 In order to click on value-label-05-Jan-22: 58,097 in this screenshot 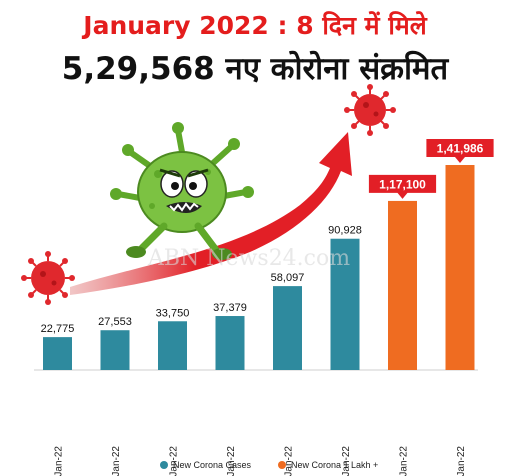, I will do `click(288, 278)`.